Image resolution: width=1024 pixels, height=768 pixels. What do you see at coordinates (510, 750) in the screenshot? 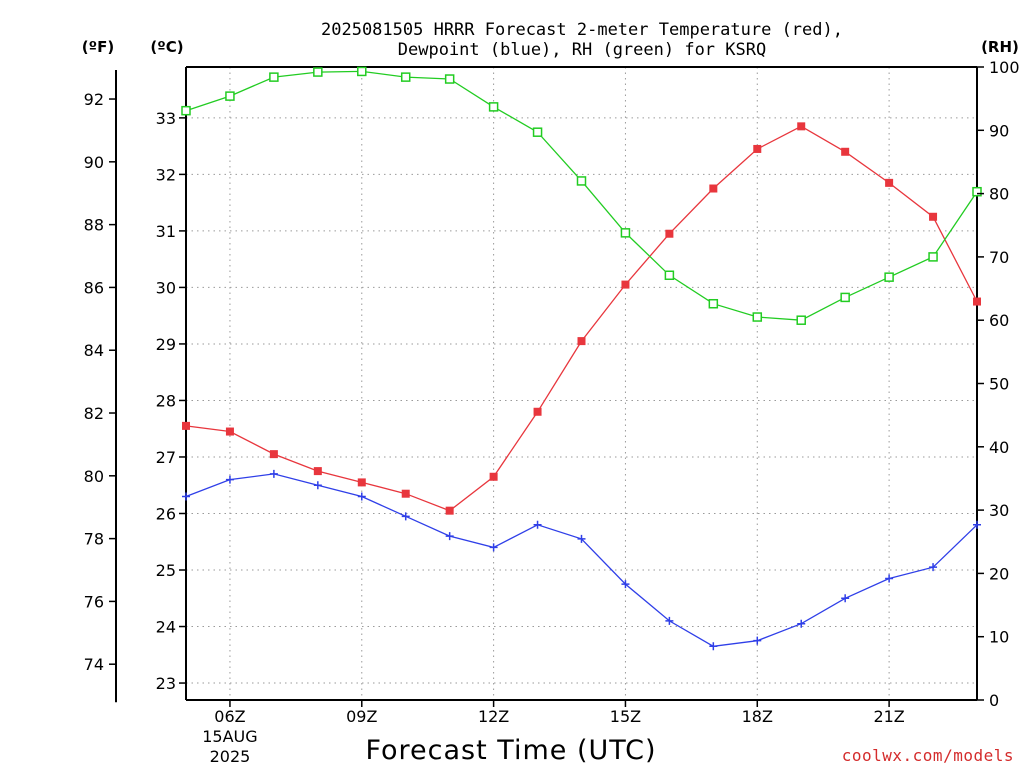
I see `x-axis-title: Forecast Time (UTC)` at bounding box center [510, 750].